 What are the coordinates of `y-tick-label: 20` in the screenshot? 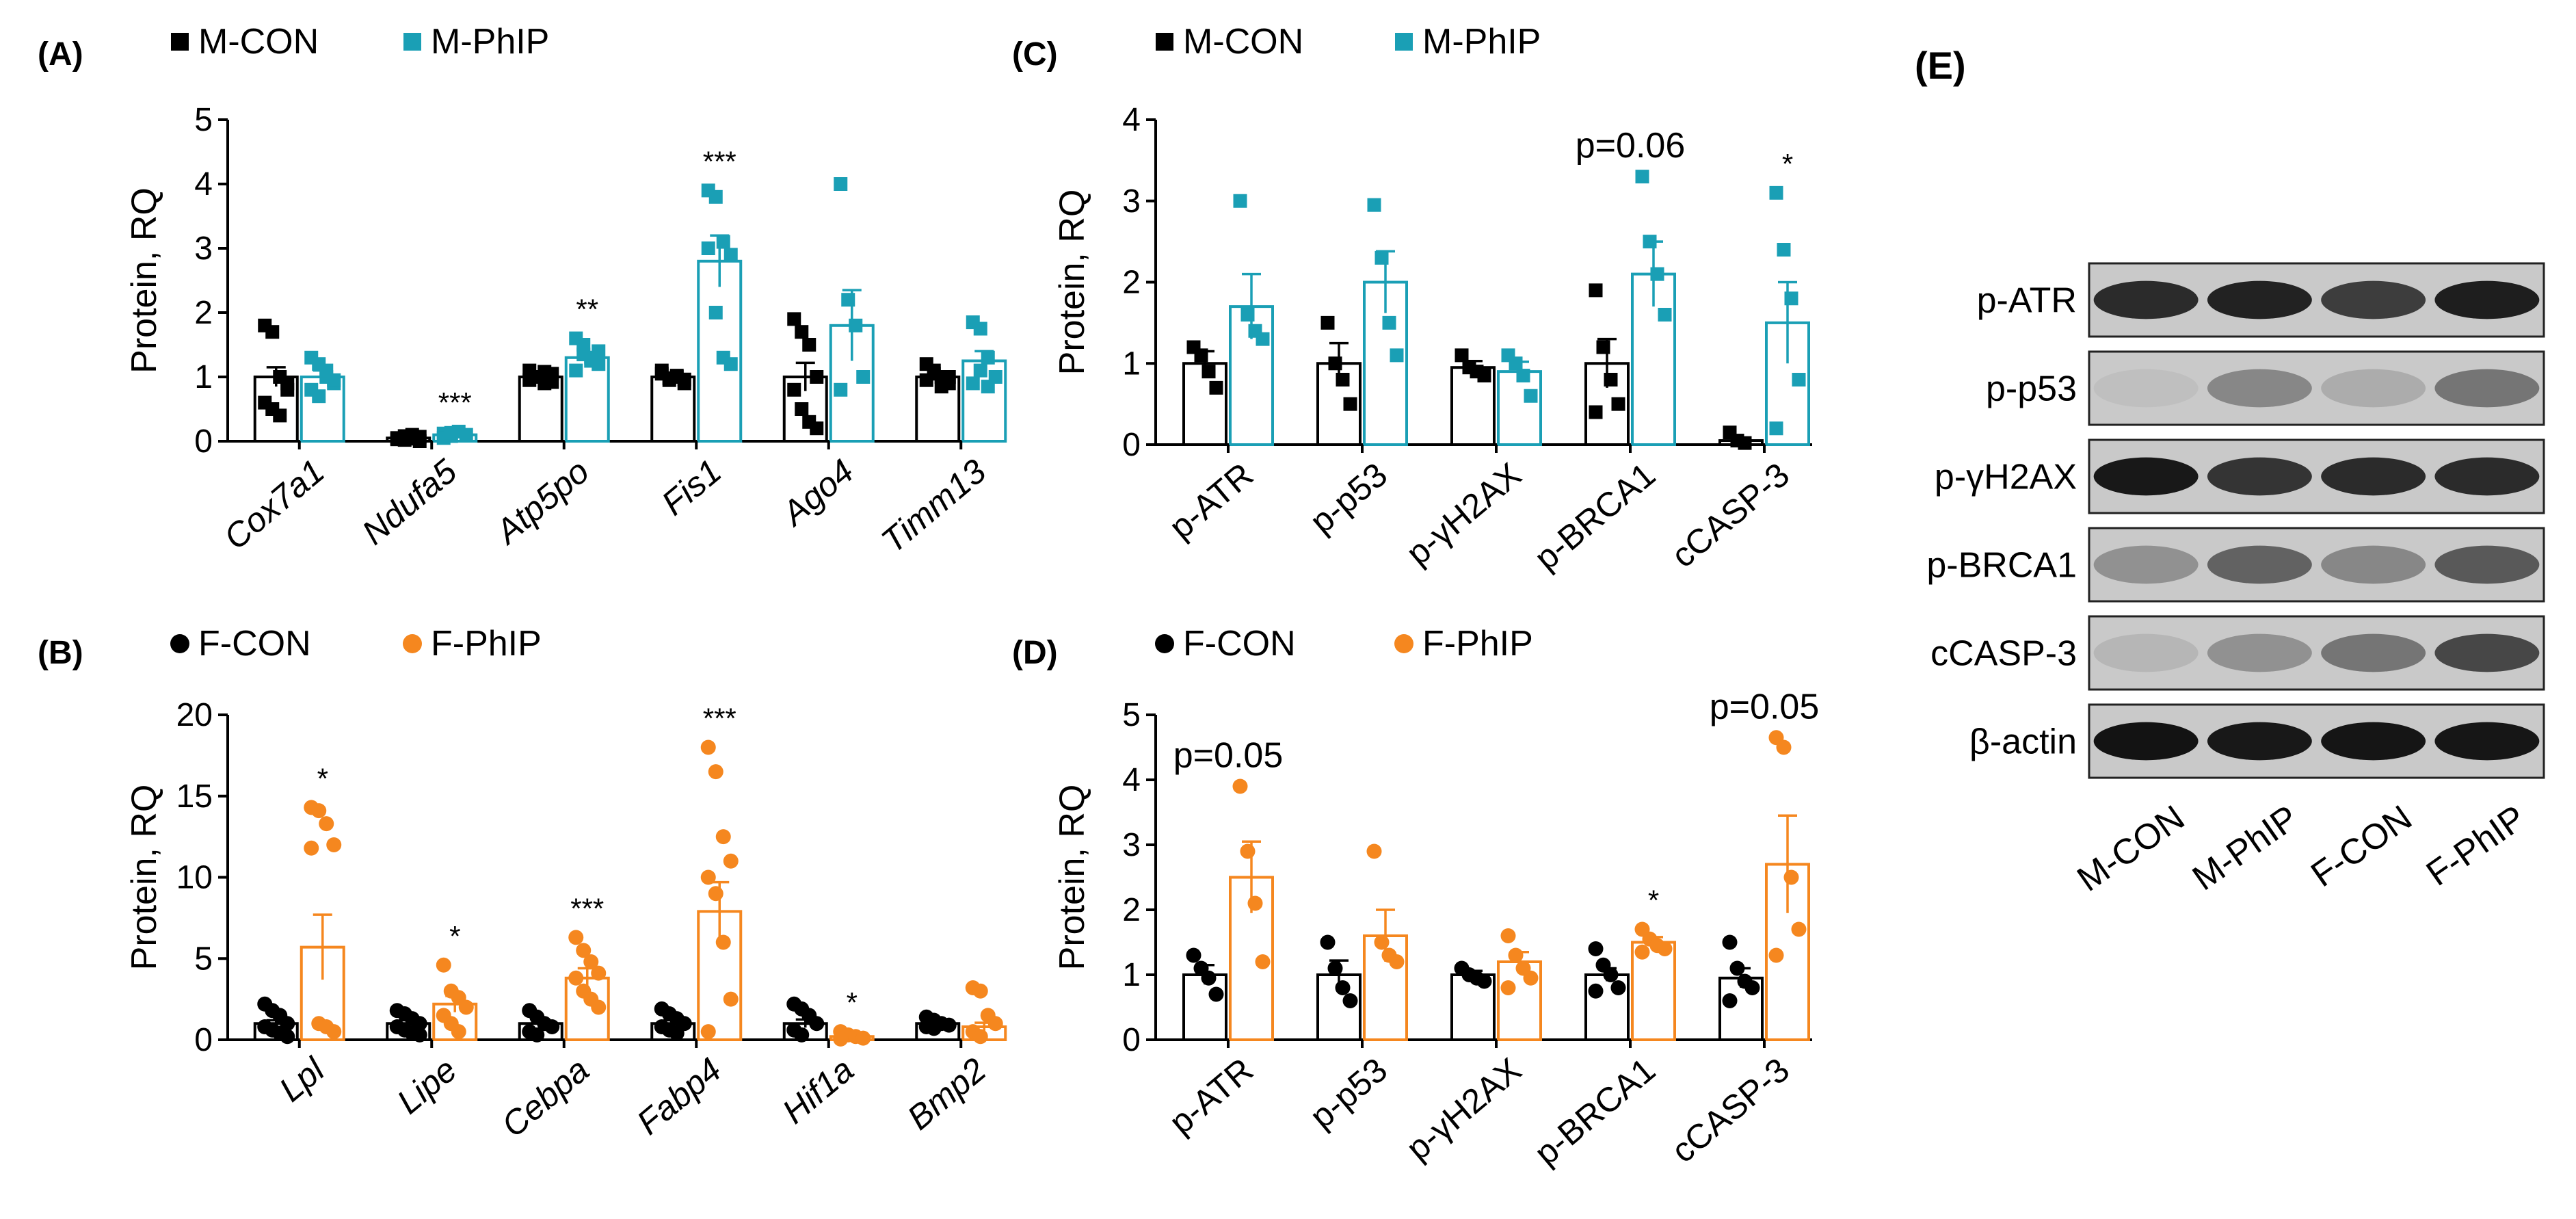 It's located at (194, 715).